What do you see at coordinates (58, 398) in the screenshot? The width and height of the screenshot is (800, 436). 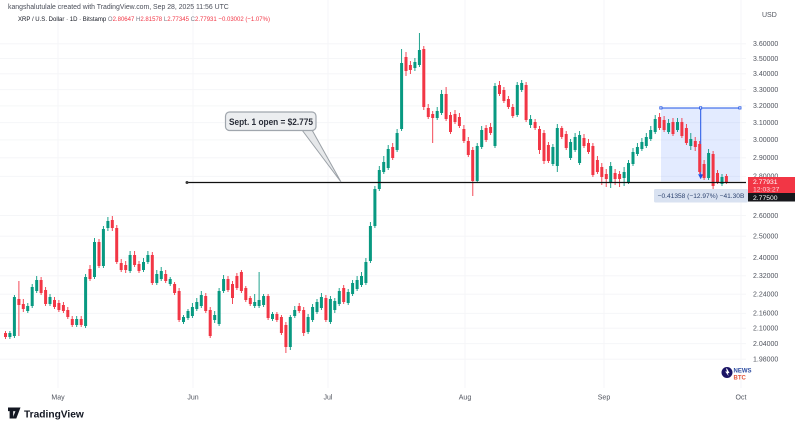 I see `svg-text: May` at bounding box center [58, 398].